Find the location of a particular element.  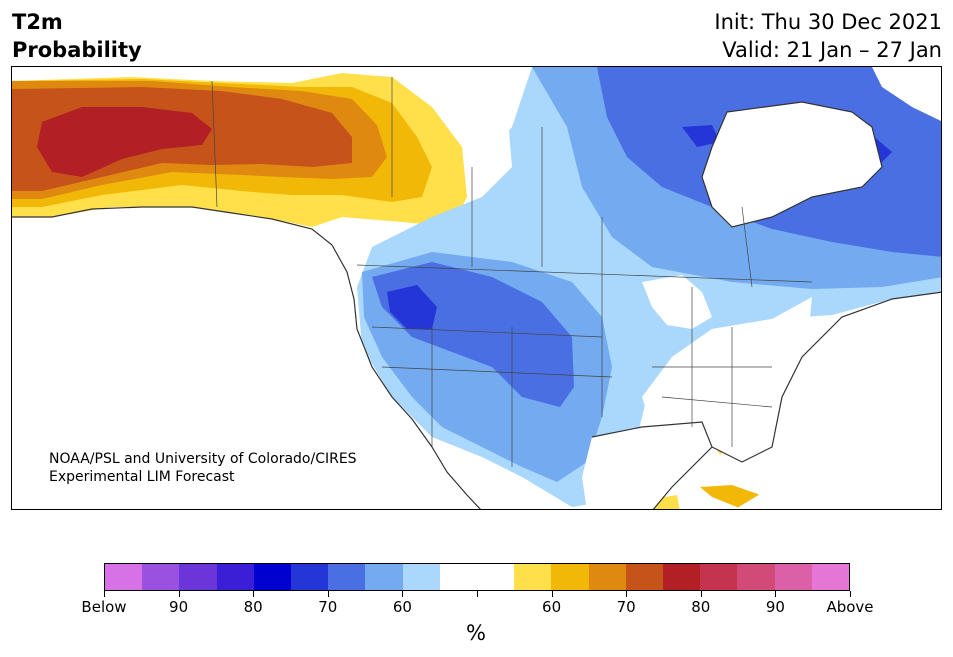

init-date: Init: Thu 30 Dec 2021 is located at coordinates (828, 22).